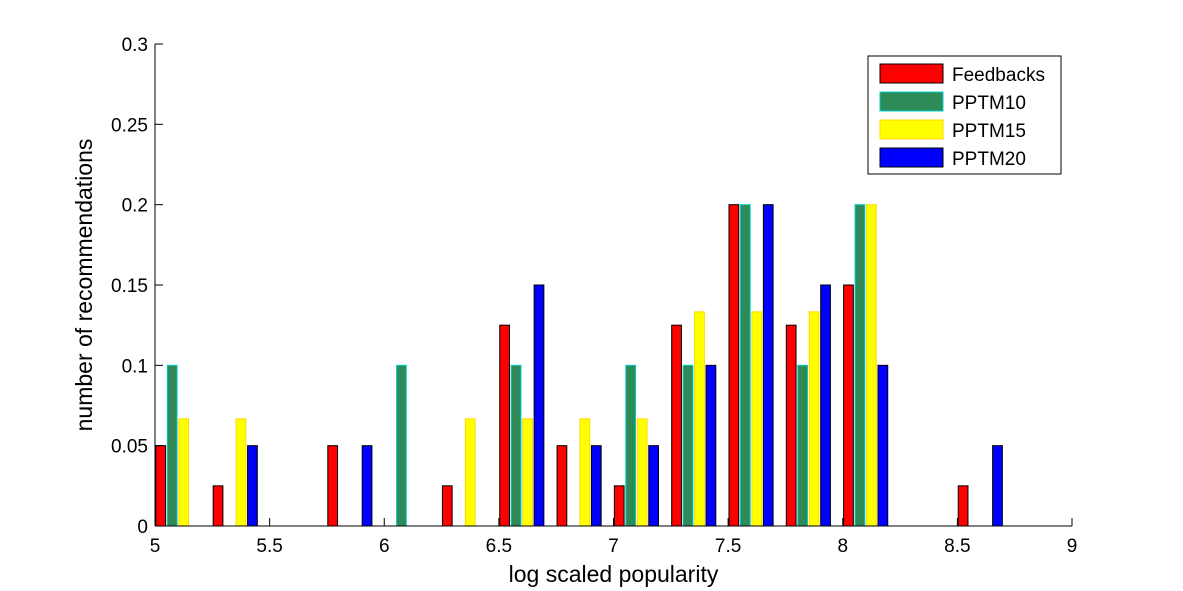 Image resolution: width=1183 pixels, height=591 pixels. I want to click on y-tick-label-3: 0.15, so click(129, 286).